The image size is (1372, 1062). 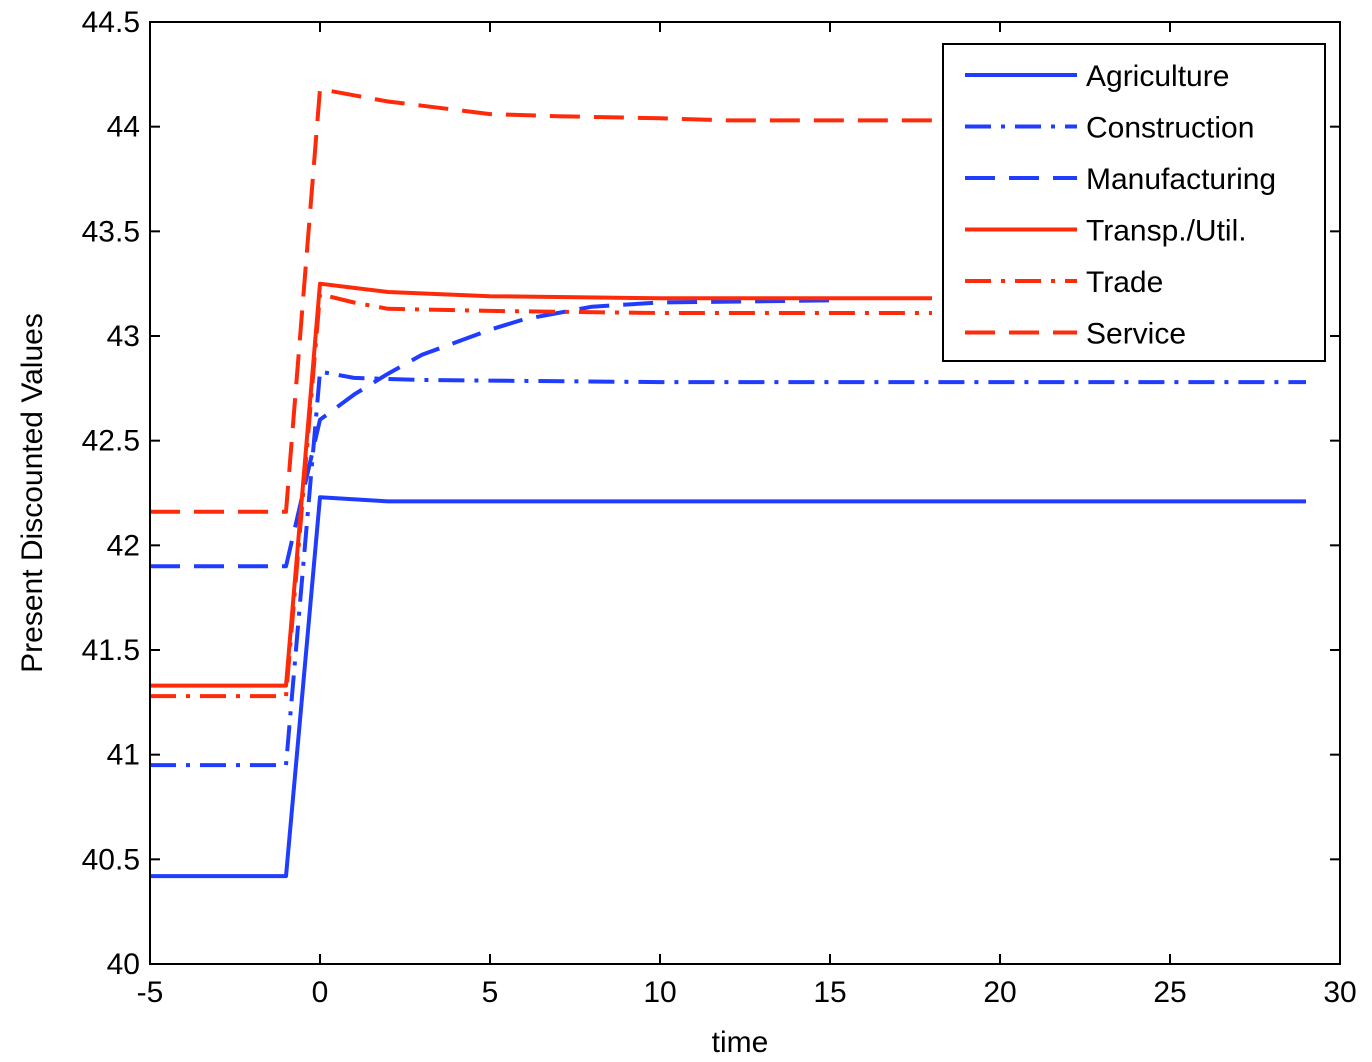 What do you see at coordinates (829, 992) in the screenshot?
I see `x-tick-label: 15` at bounding box center [829, 992].